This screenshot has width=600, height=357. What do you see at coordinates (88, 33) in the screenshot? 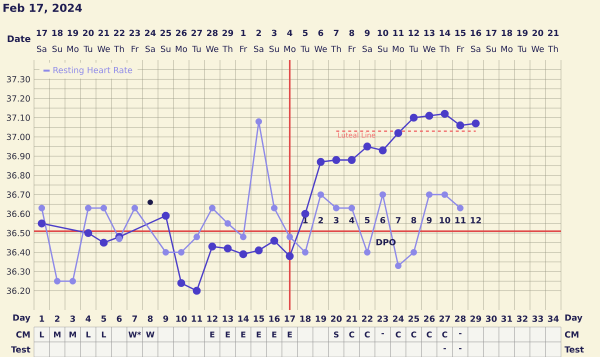
I see `x2-tick-label: 20` at bounding box center [88, 33].